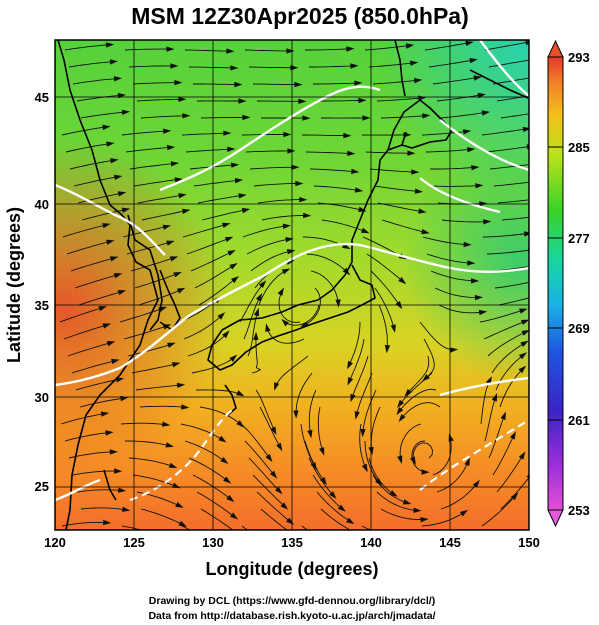 This screenshot has height=625, width=599. What do you see at coordinates (568, 283) in the screenshot?
I see `colorbar: 293 285 277 269 261 253` at bounding box center [568, 283].